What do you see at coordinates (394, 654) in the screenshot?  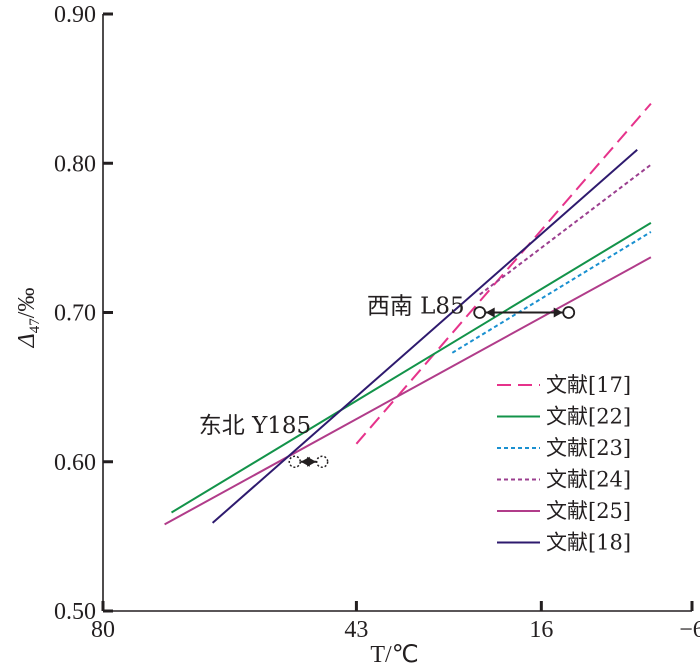 I see `x-axis-title: T/℃` at bounding box center [394, 654].